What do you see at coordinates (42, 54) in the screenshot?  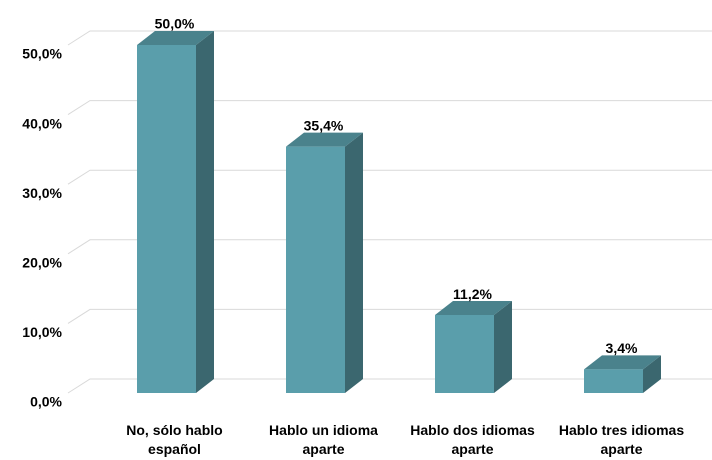 I see `y-tick-label: 50,0%` at bounding box center [42, 54].